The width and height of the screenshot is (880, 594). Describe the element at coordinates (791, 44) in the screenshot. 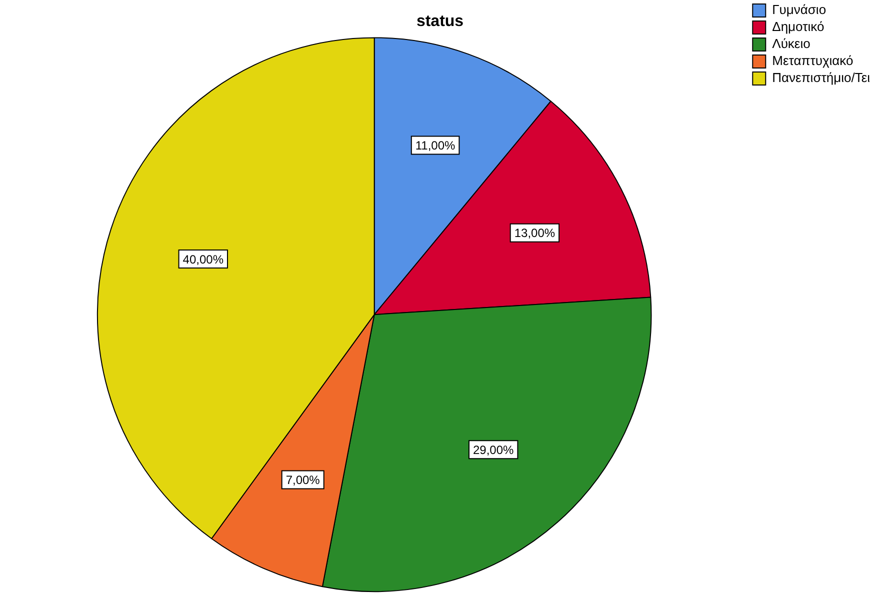

I see `legend-label: Λύκειο` at that location.